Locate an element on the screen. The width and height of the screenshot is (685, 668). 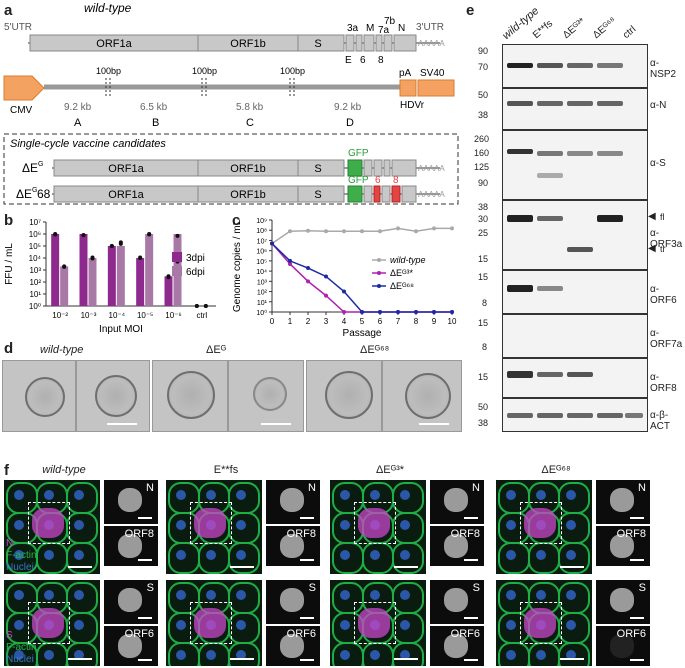
if-zoom-thumbnail: N is located at coordinates (457, 502).